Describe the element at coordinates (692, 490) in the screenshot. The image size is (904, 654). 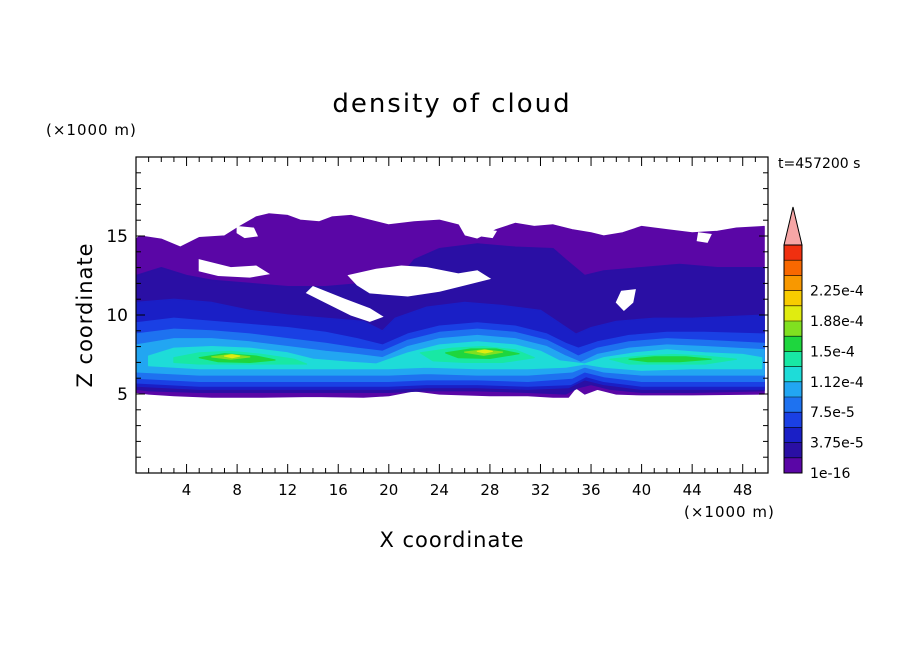
I see `x-tick-label: 44` at that location.